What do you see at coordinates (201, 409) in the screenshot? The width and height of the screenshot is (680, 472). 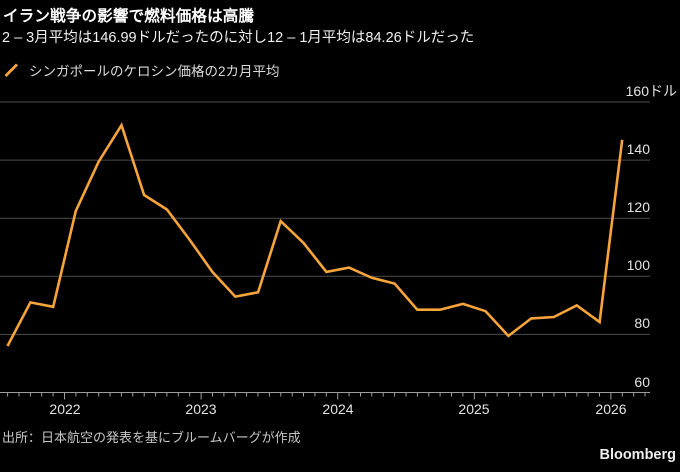 I see `x-tick-label-2023: 2023` at bounding box center [201, 409].